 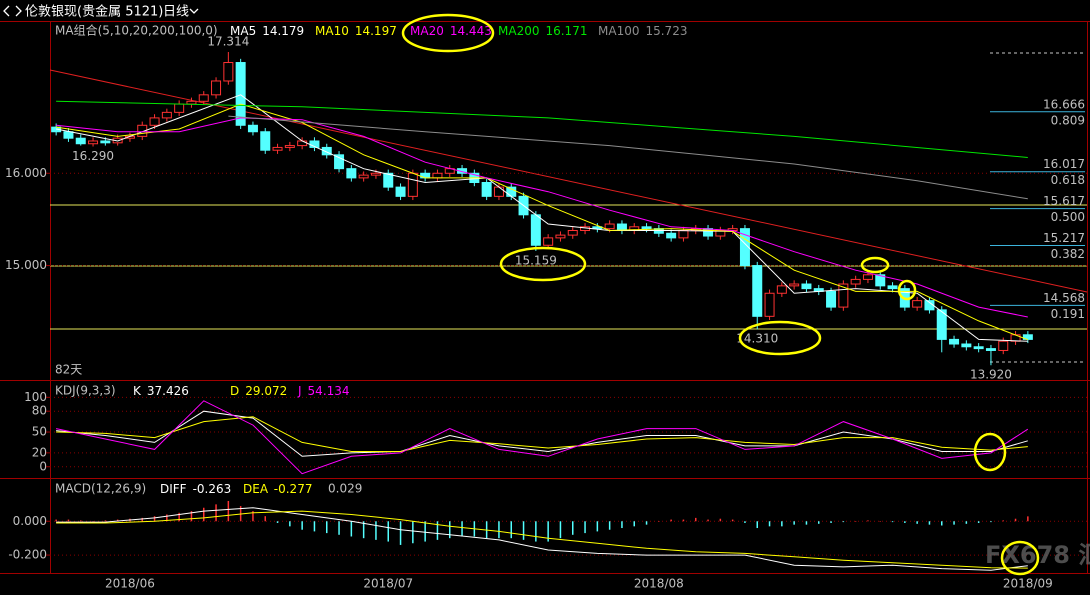 I want to click on legend-value: 14.197, so click(x=376, y=31).